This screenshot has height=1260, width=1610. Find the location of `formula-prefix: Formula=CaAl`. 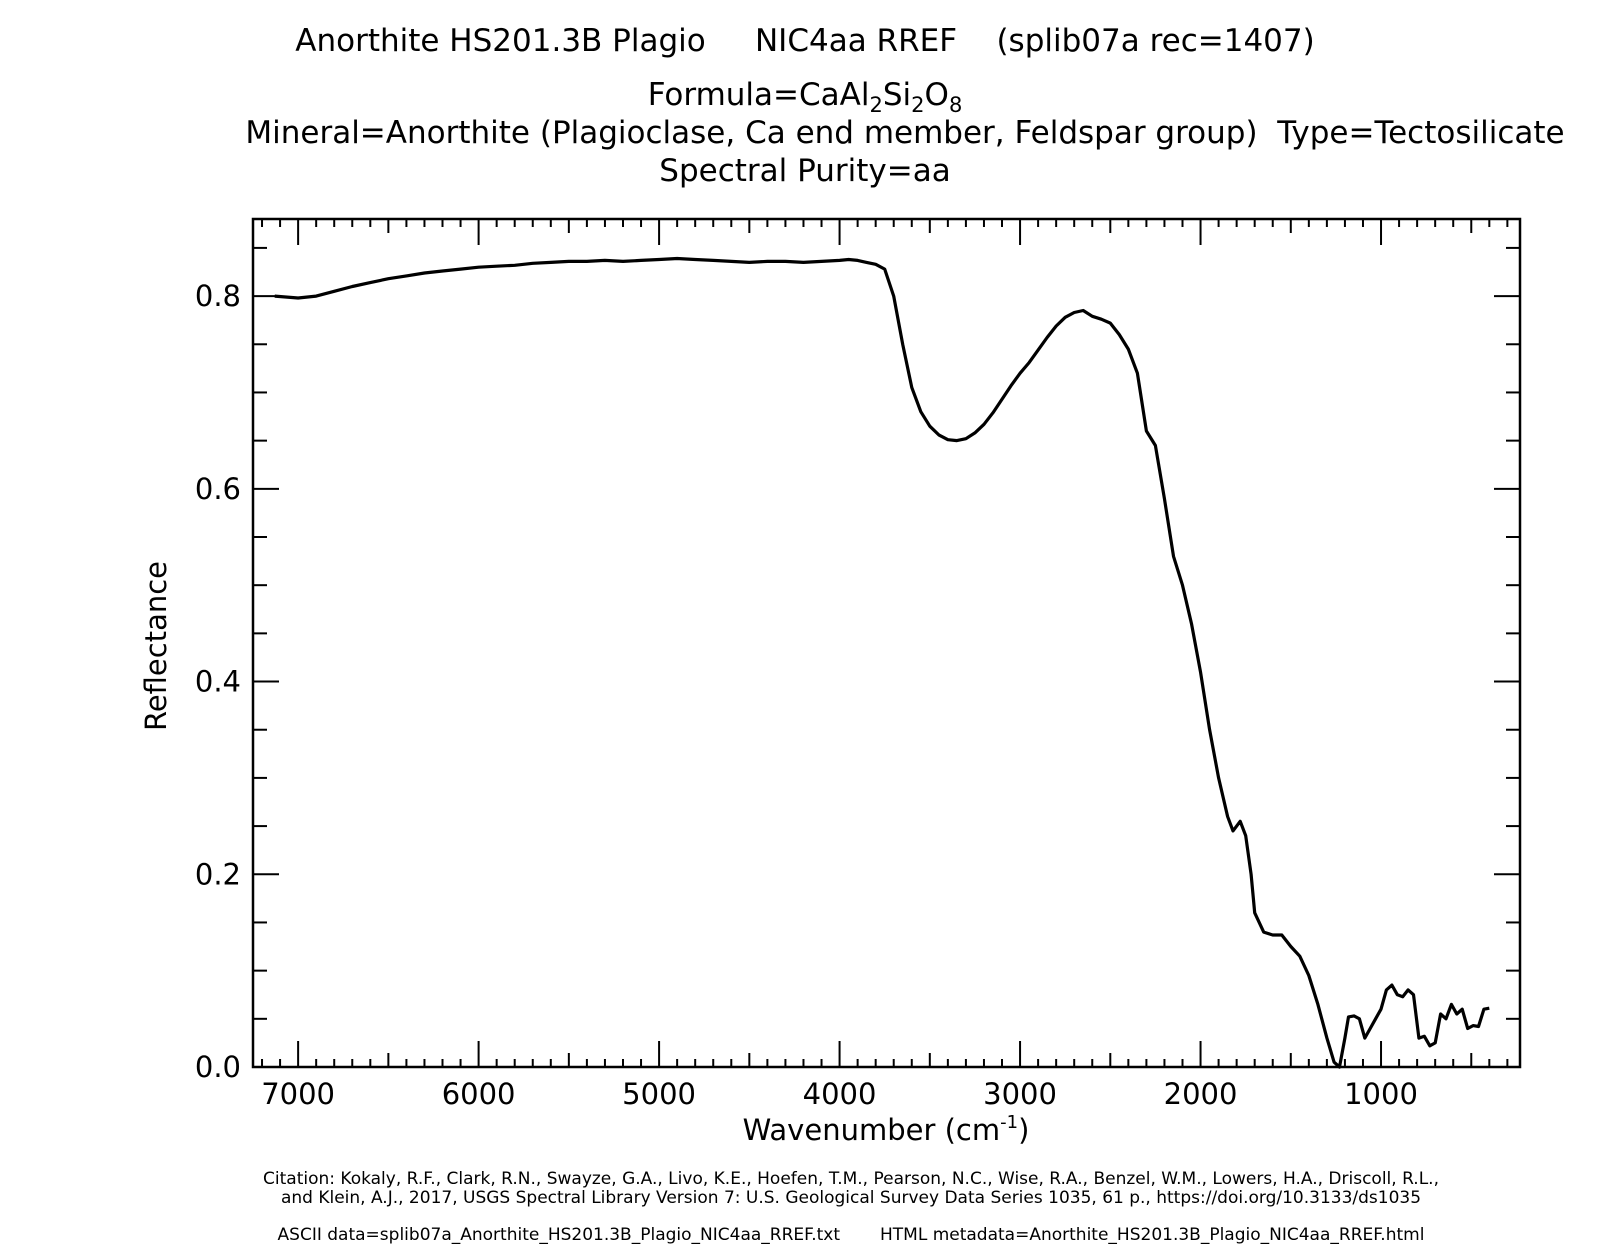

formula-prefix: Formula=CaAl is located at coordinates (758, 95).